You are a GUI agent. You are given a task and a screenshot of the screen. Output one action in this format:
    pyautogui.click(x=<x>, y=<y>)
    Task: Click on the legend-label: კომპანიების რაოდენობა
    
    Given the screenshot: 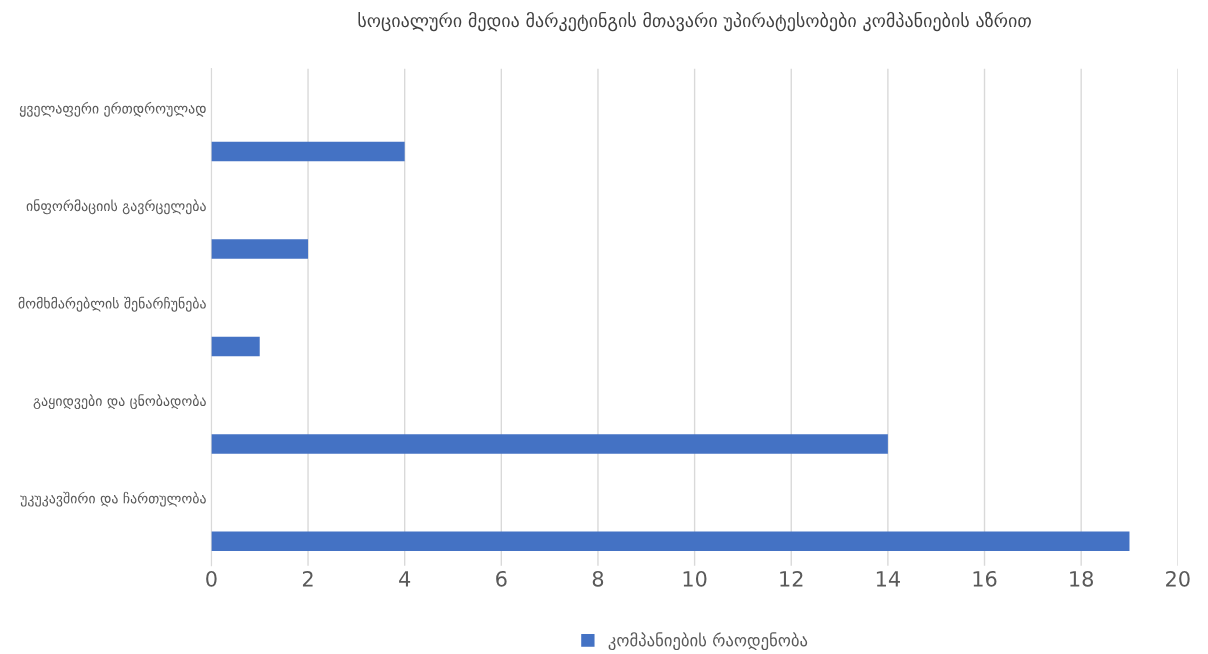 What is the action you would take?
    pyautogui.click(x=708, y=641)
    